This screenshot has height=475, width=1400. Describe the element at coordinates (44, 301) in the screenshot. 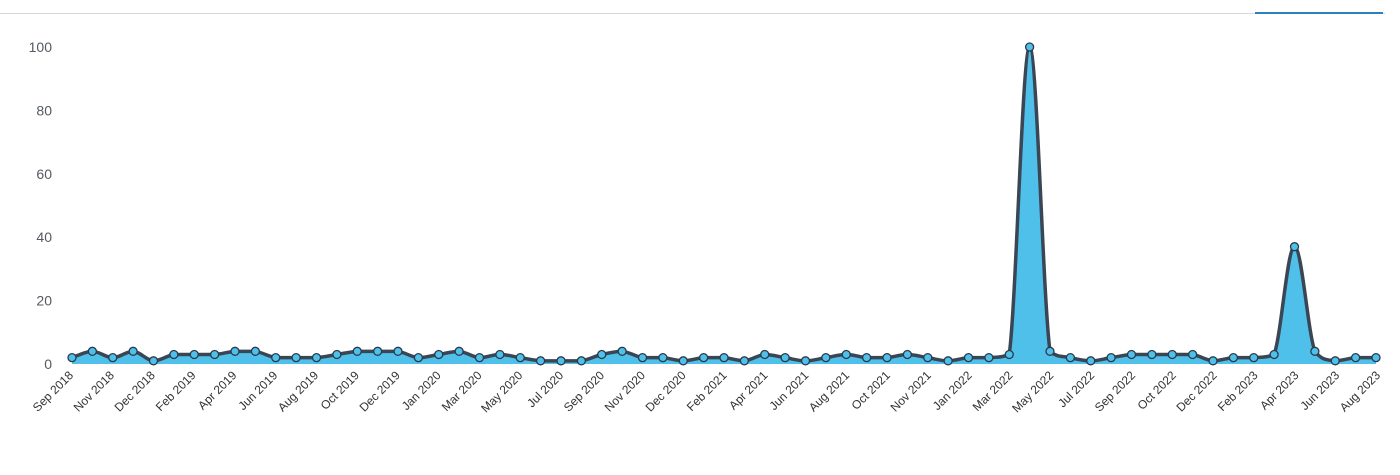

I see `y-tick-label: 20` at that location.